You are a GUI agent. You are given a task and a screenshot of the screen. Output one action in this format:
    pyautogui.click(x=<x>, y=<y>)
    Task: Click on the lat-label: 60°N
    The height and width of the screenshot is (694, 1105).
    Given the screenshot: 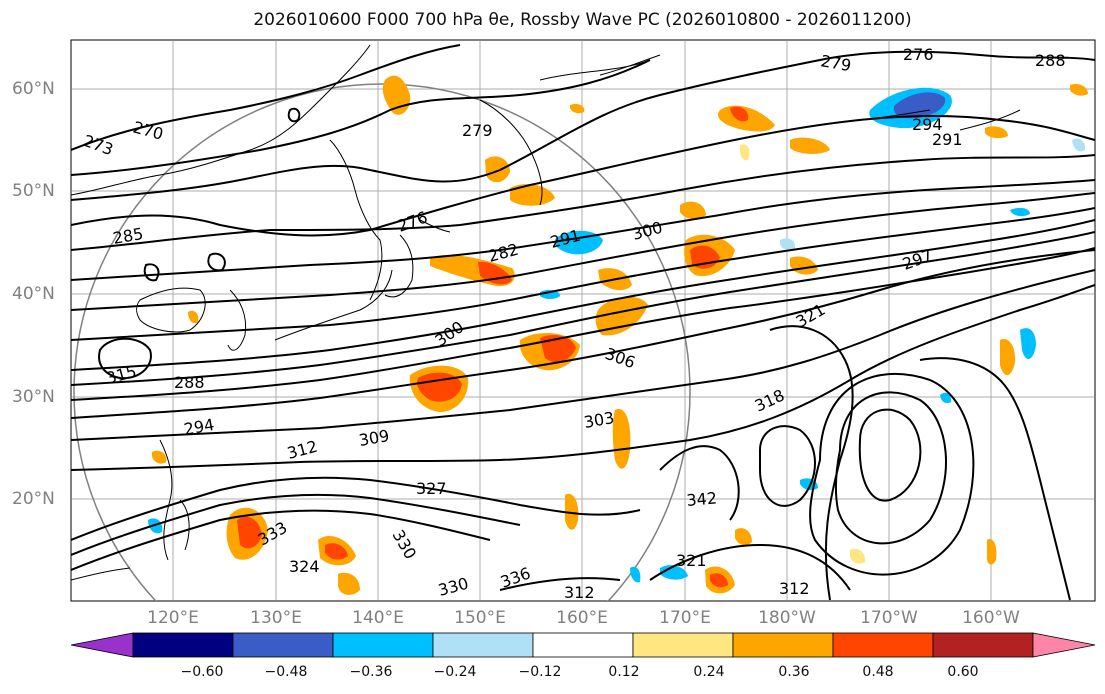 What is the action you would take?
    pyautogui.click(x=33, y=89)
    